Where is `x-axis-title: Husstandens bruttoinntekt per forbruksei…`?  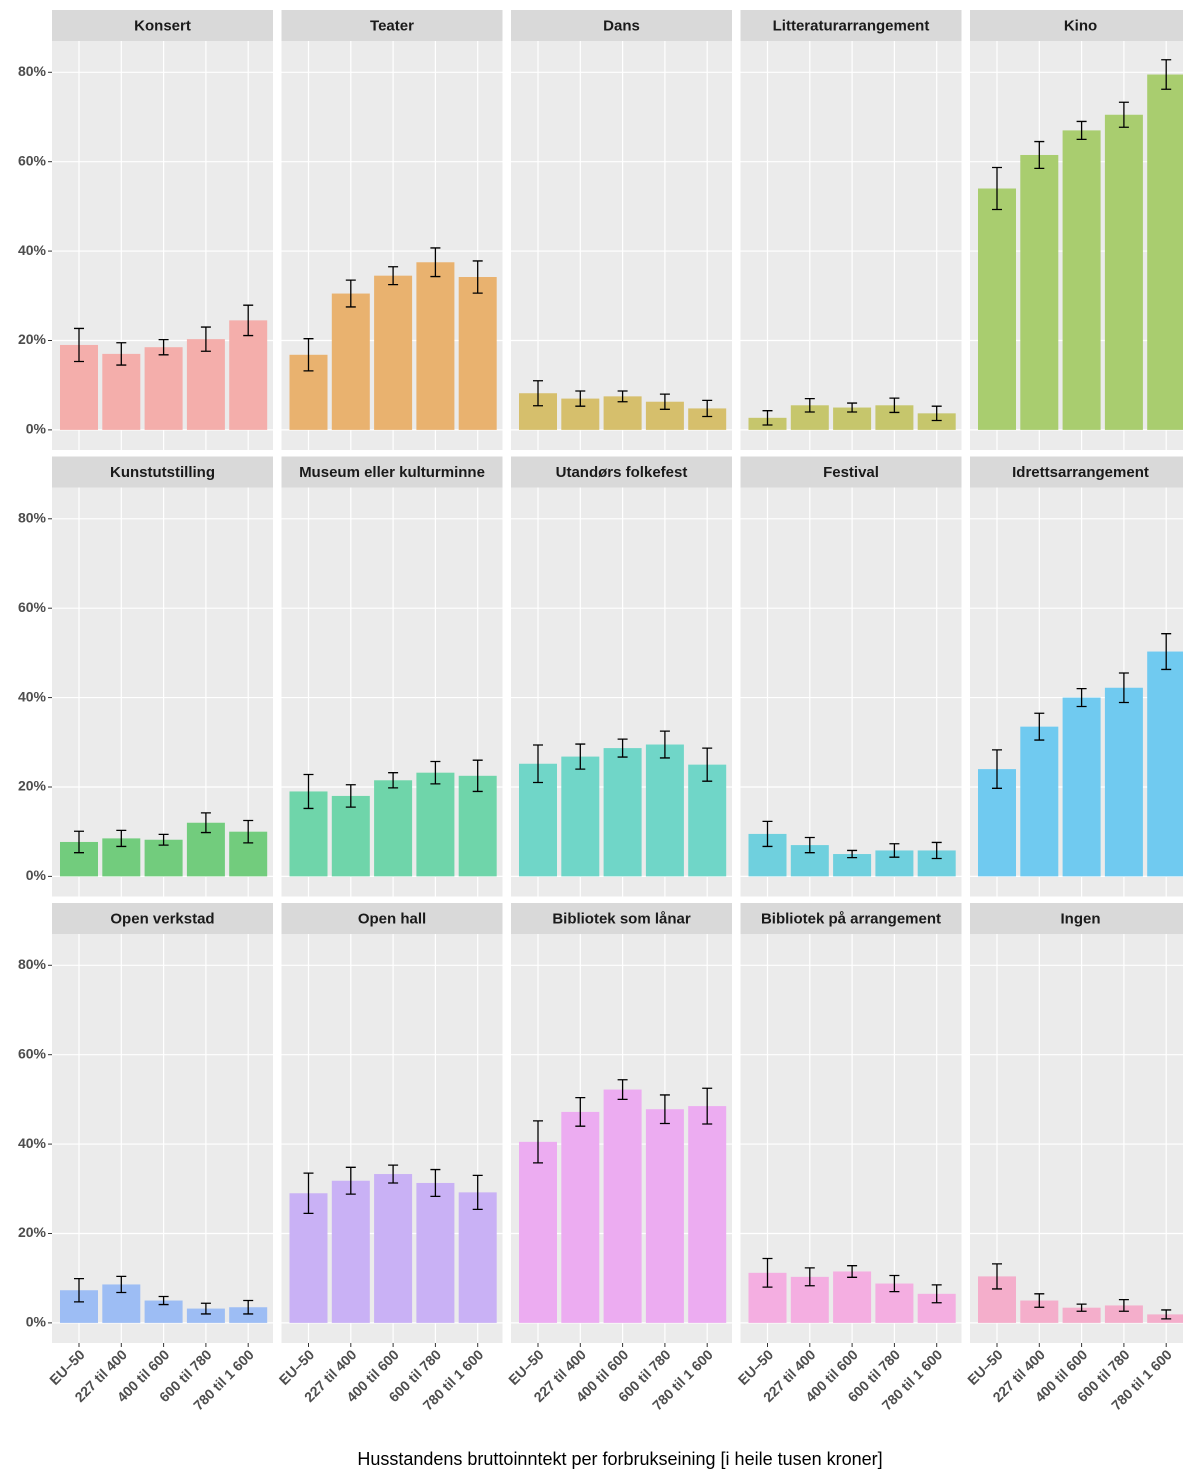 x-axis-title: Husstandens bruttoinntekt per forbruksei… is located at coordinates (619, 1459).